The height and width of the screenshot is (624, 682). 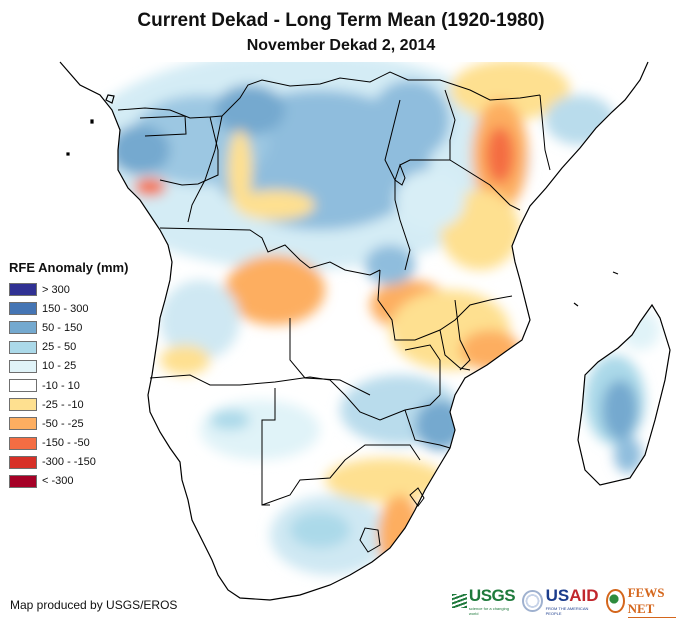 I want to click on fewsnet-logo: FEWS NET, so click(x=641, y=601).